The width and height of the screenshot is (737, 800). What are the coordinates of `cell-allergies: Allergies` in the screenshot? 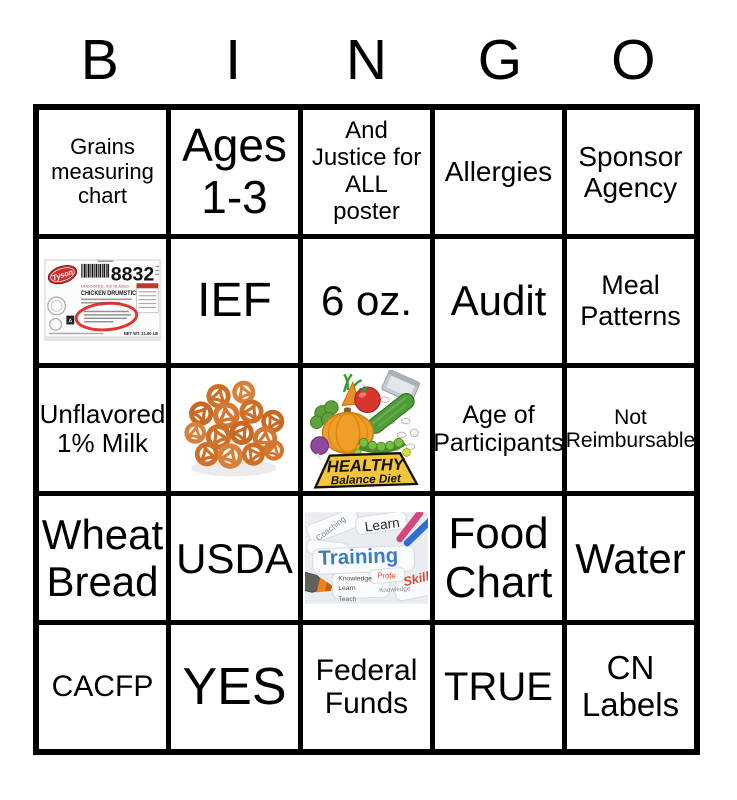 It's located at (498, 172).